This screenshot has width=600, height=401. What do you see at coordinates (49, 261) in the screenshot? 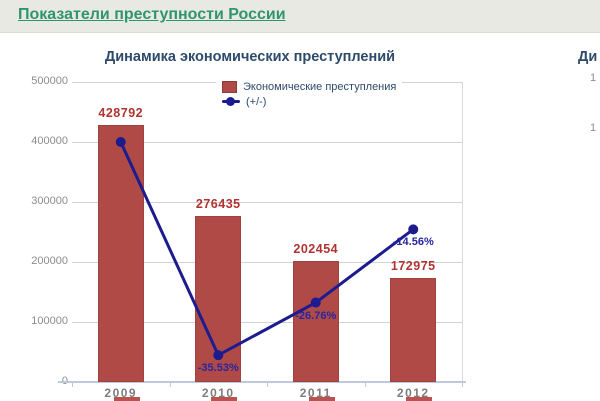
I see `y-axis-tick-label: 200000` at bounding box center [49, 261].